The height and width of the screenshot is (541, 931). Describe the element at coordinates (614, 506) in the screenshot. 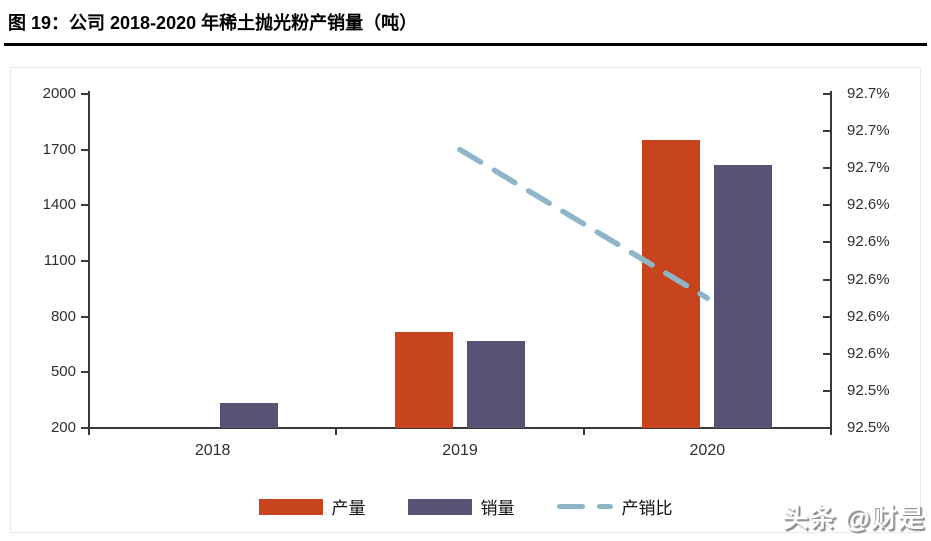

I see `legend-item-ratio: 产销比` at that location.